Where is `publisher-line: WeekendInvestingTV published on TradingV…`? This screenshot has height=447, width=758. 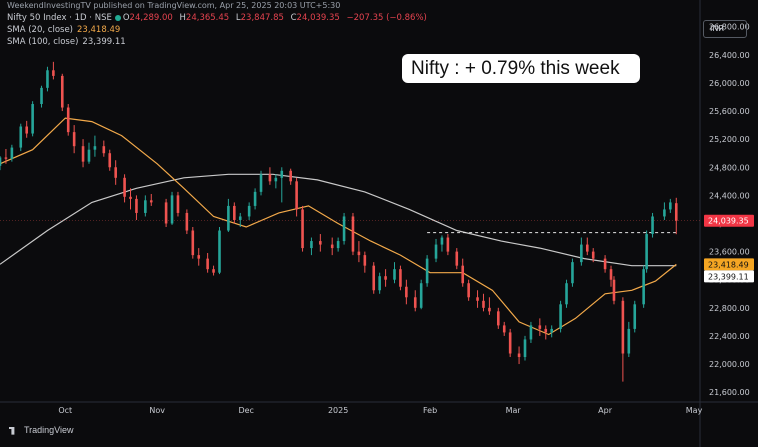
publisher-line: WeekendInvestingTV published on TradingV… is located at coordinates (174, 5).